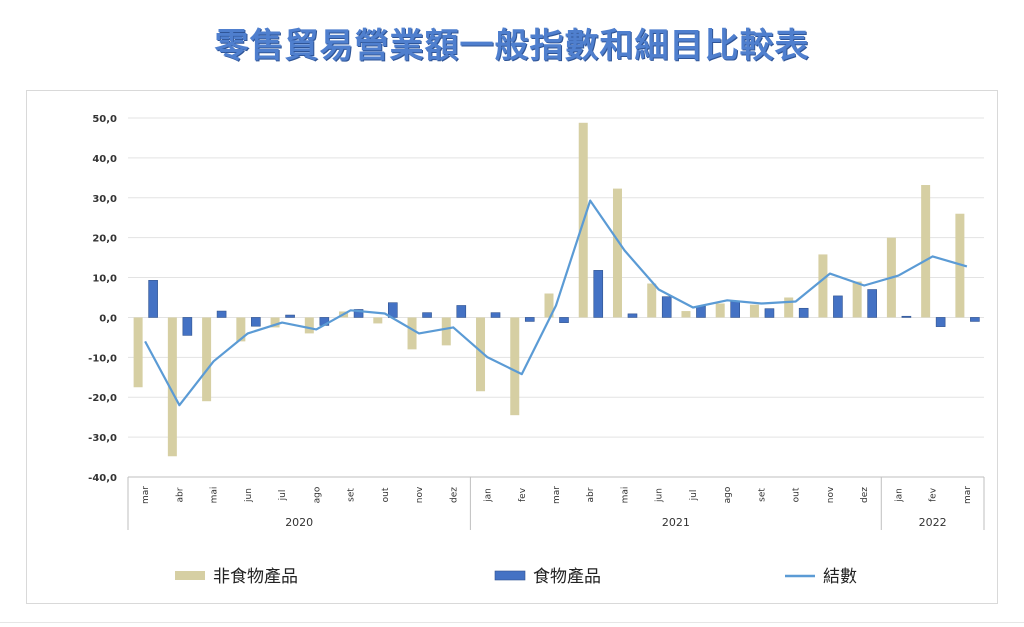  Describe the element at coordinates (255, 577) in the screenshot. I see `legend-label: 非食物產品` at that location.